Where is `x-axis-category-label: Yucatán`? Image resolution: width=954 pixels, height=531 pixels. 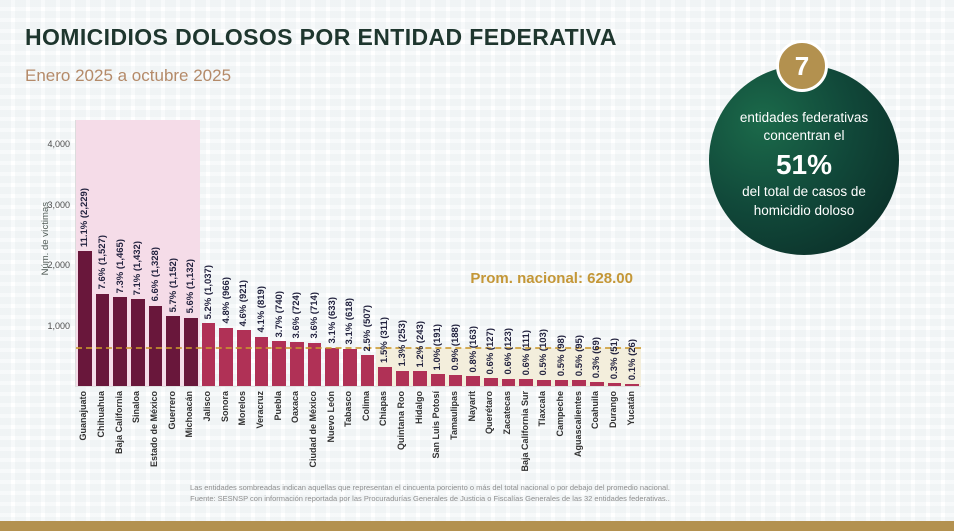 x-axis-category-label: Yucatán is located at coordinates (630, 408).